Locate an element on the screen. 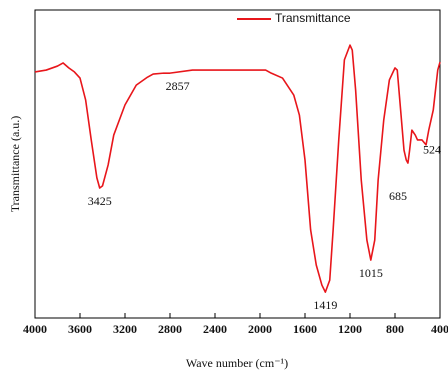  peak-label: 2857 is located at coordinates (178, 86).